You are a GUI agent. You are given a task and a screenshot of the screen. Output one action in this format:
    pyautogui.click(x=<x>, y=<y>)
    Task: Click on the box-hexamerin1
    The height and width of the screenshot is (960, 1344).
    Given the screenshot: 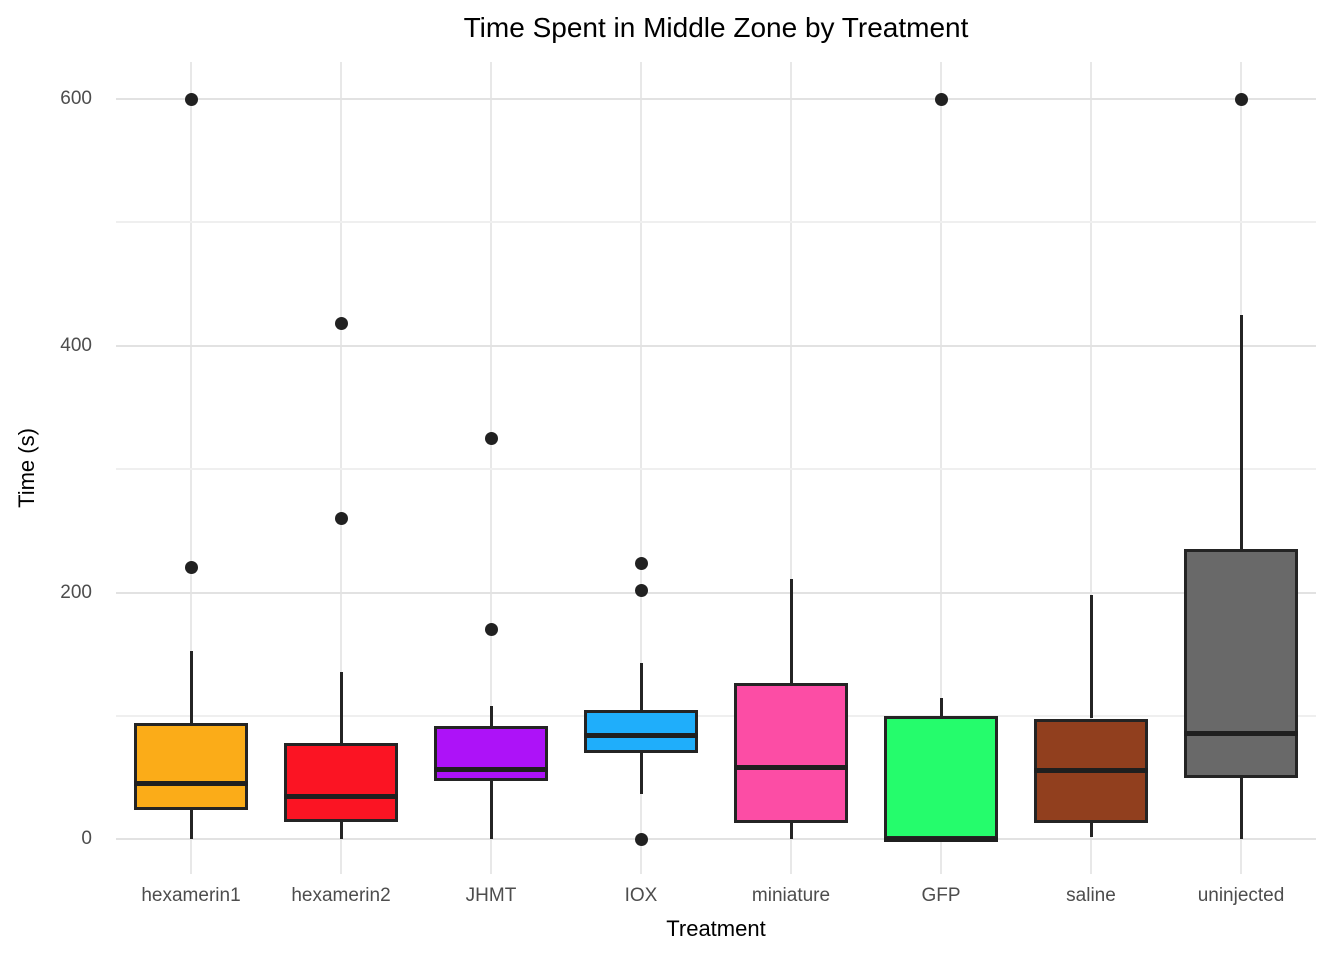 What is the action you would take?
    pyautogui.click(x=191, y=766)
    